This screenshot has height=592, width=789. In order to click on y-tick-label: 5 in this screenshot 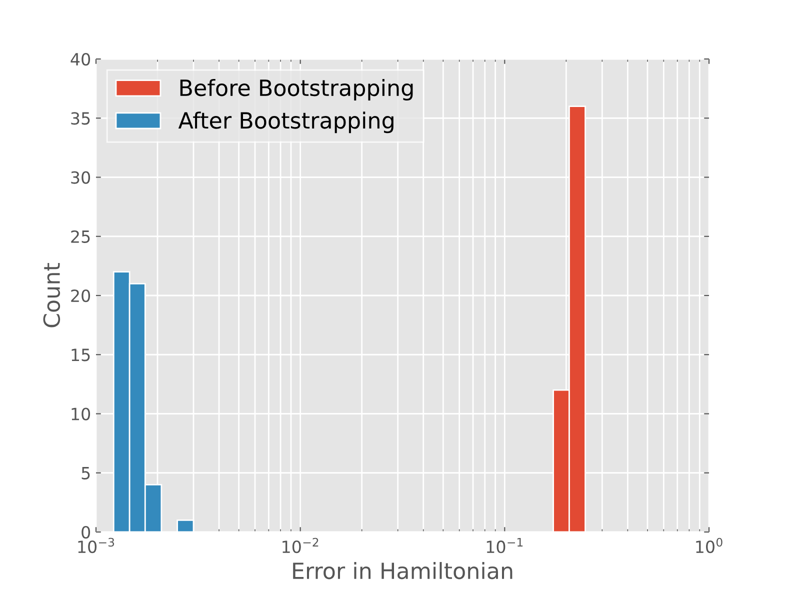, I will do `click(86, 473)`.